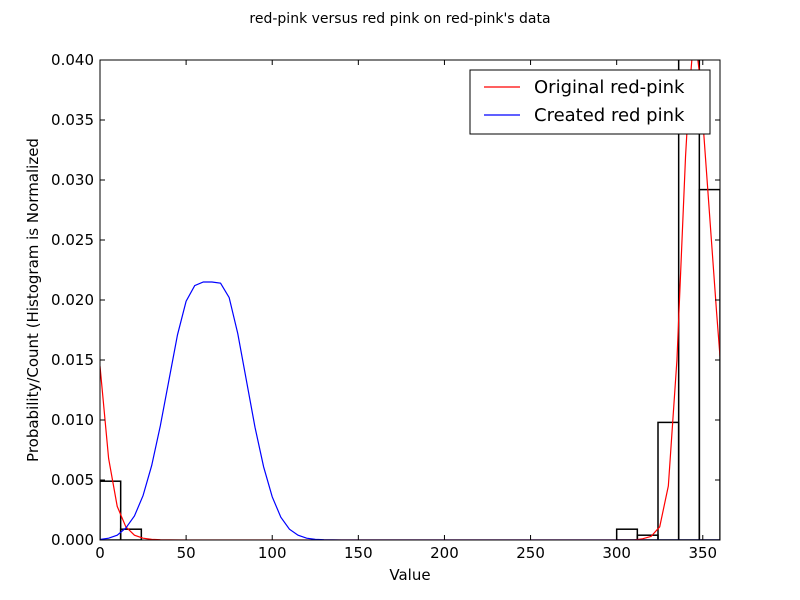 This screenshot has height=600, width=800. What do you see at coordinates (72, 360) in the screenshot?
I see `y-tick-label: 0.015` at bounding box center [72, 360].